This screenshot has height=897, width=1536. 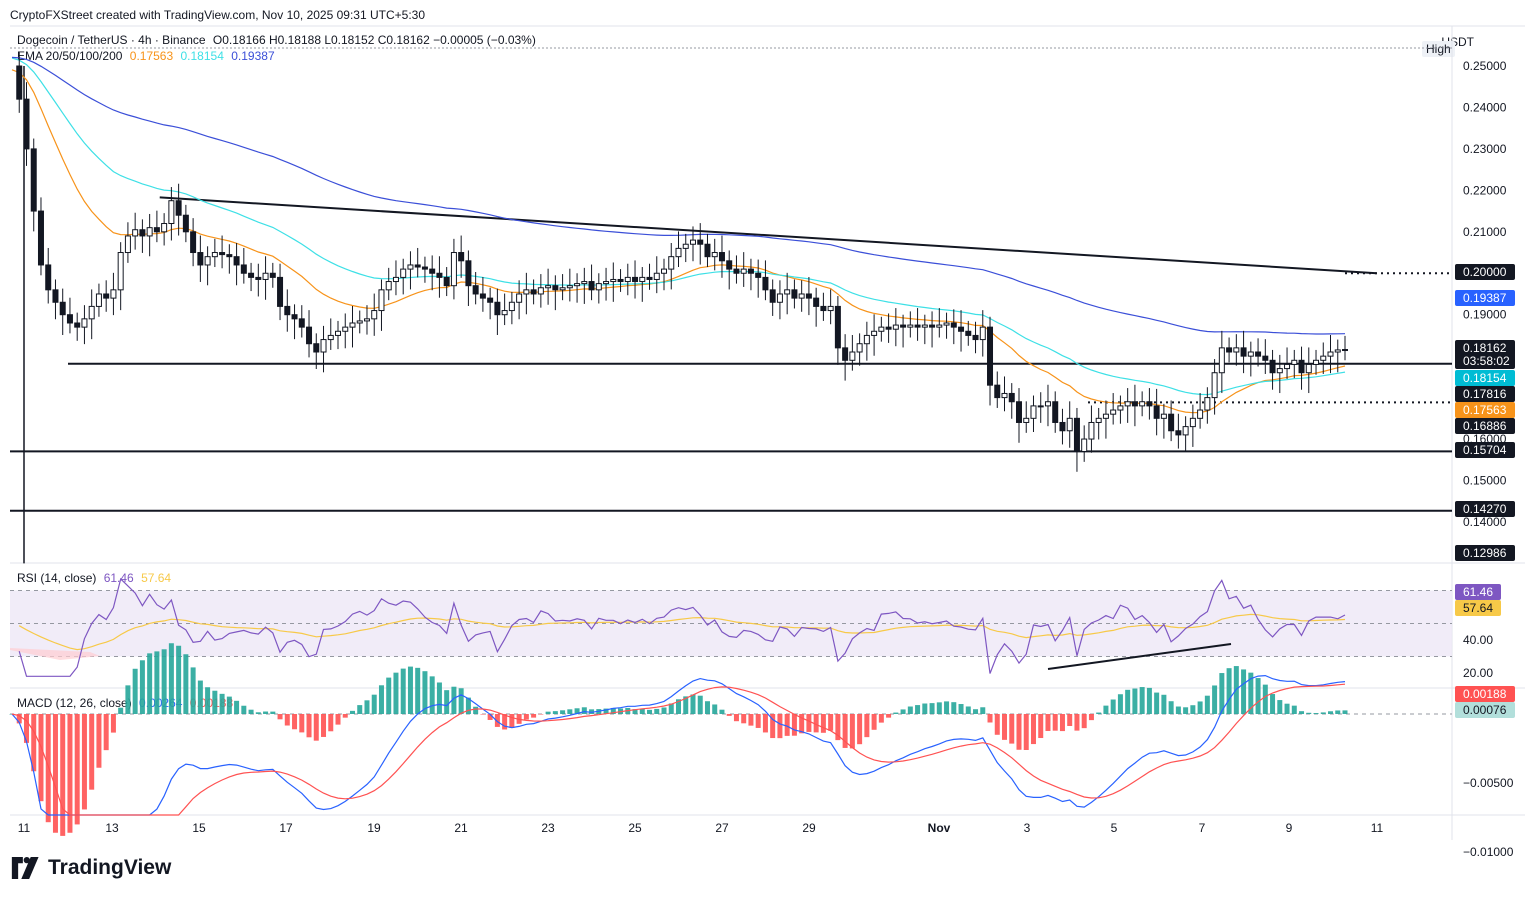 I want to click on price-label-text: 0.12986, so click(x=1485, y=553).